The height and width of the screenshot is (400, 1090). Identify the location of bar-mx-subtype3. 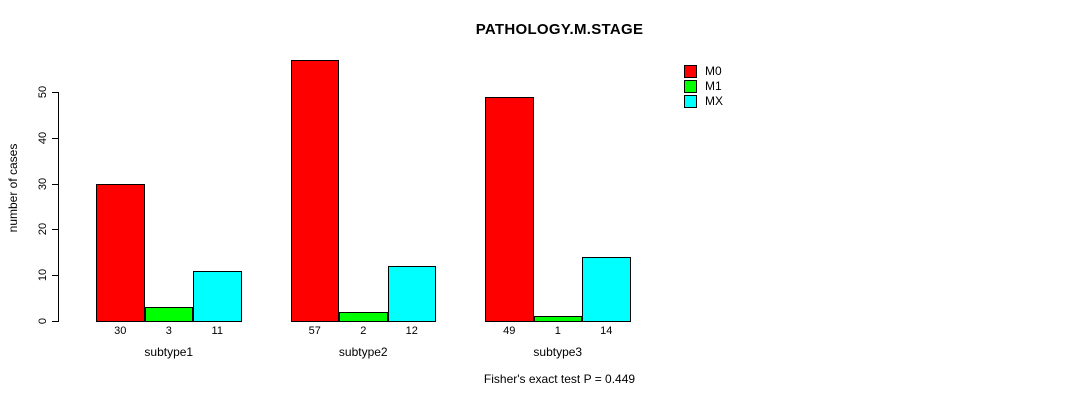
(606, 289).